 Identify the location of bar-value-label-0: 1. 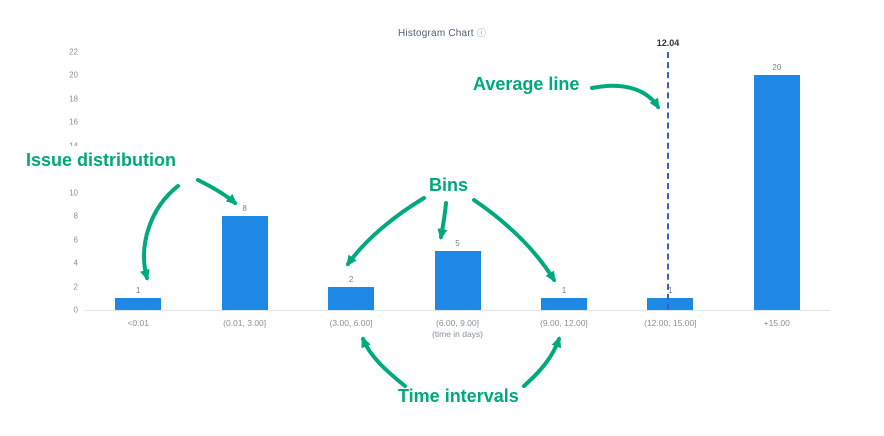
(138, 291).